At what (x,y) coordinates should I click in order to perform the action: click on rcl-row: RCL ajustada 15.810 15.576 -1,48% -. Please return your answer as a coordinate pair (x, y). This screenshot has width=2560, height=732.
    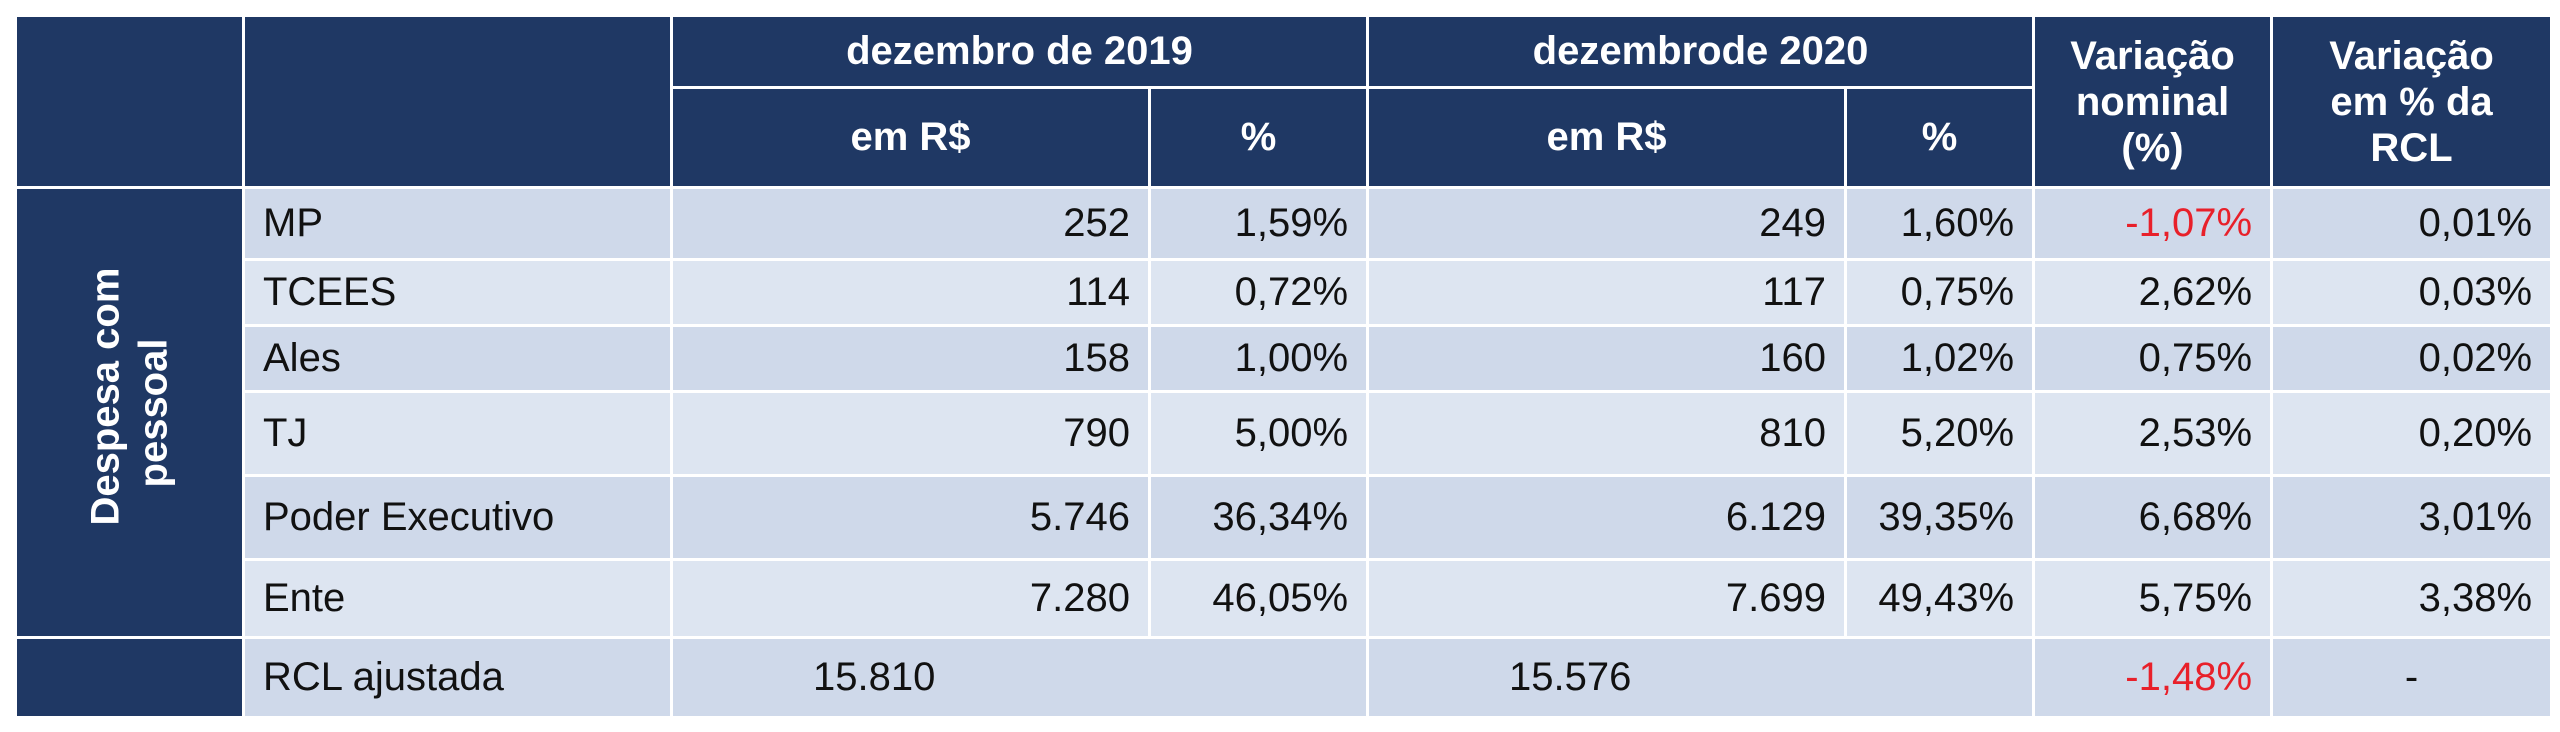
    Looking at the image, I should click on (1284, 677).